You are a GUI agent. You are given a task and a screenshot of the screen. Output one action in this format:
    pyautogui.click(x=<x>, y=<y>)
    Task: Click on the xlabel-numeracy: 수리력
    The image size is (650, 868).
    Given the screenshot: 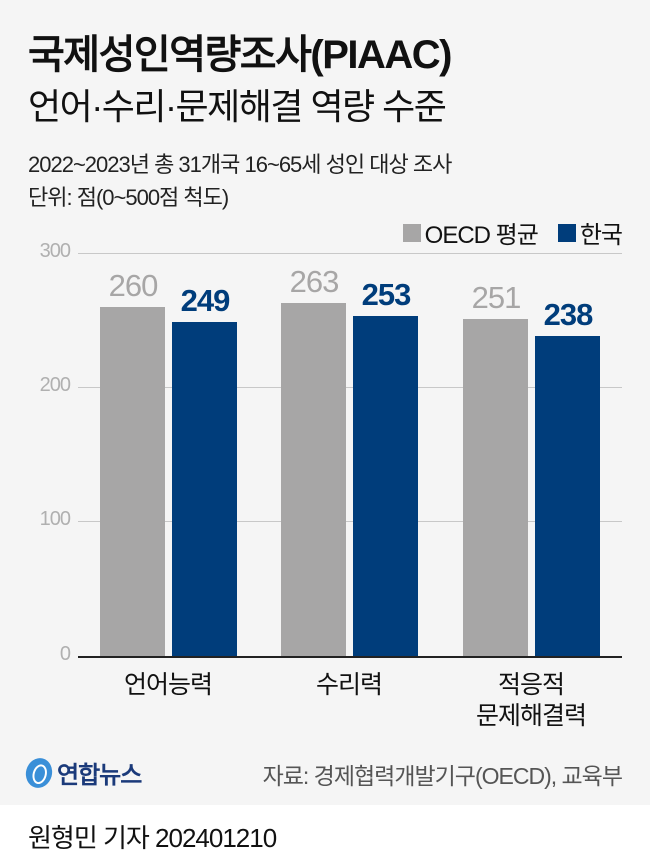 What is the action you would take?
    pyautogui.click(x=349, y=685)
    